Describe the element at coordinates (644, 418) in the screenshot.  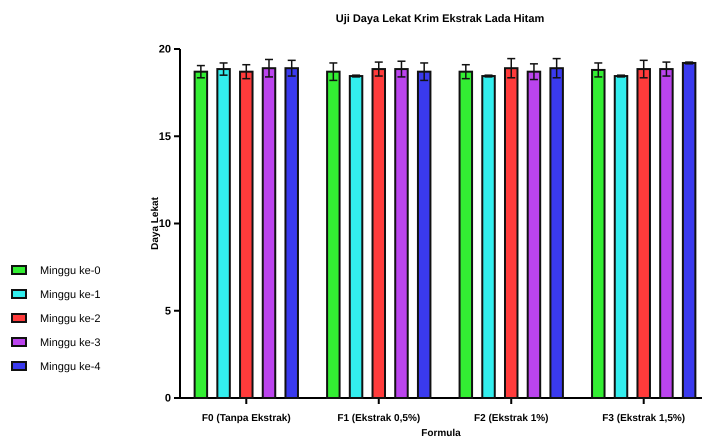
I see `x-tick-label: F3 (Ekstrak 1,5%)` at that location.